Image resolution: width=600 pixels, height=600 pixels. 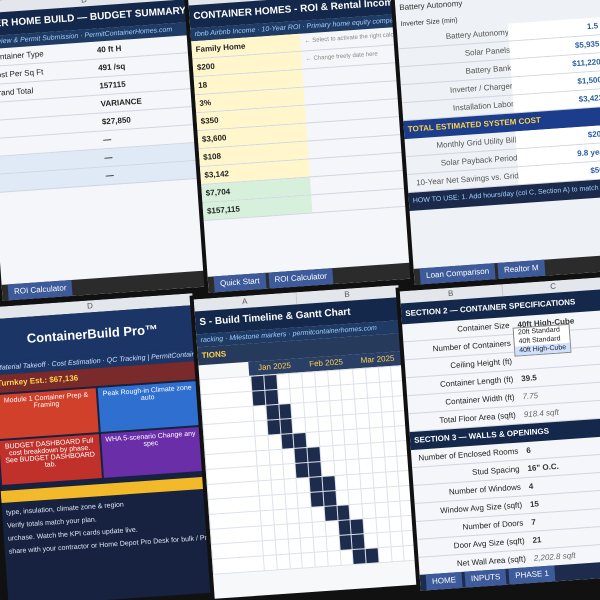 I want to click on sheet-tab: Realtor M, so click(x=521, y=269).